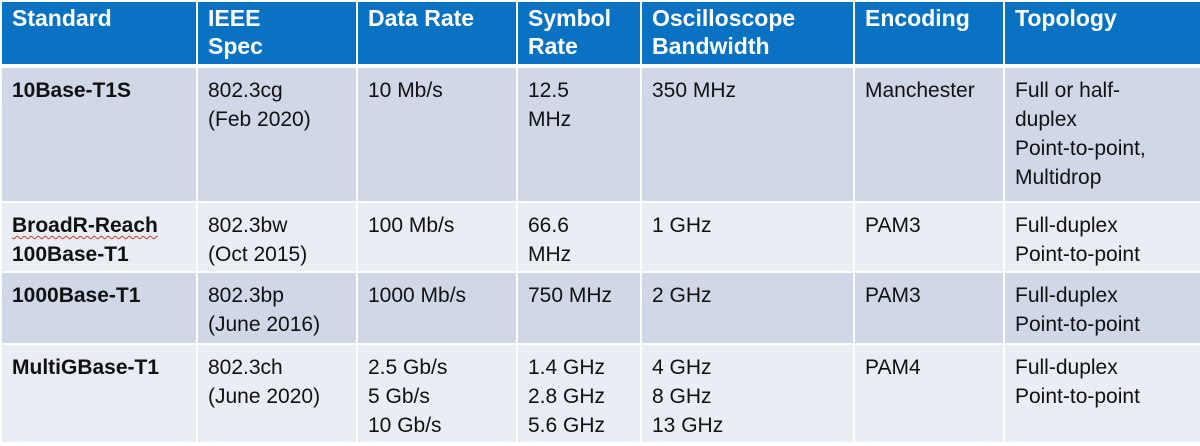 Image resolution: width=1200 pixels, height=446 pixels. I want to click on cell-standard: 1000Base-T1, so click(99, 308).